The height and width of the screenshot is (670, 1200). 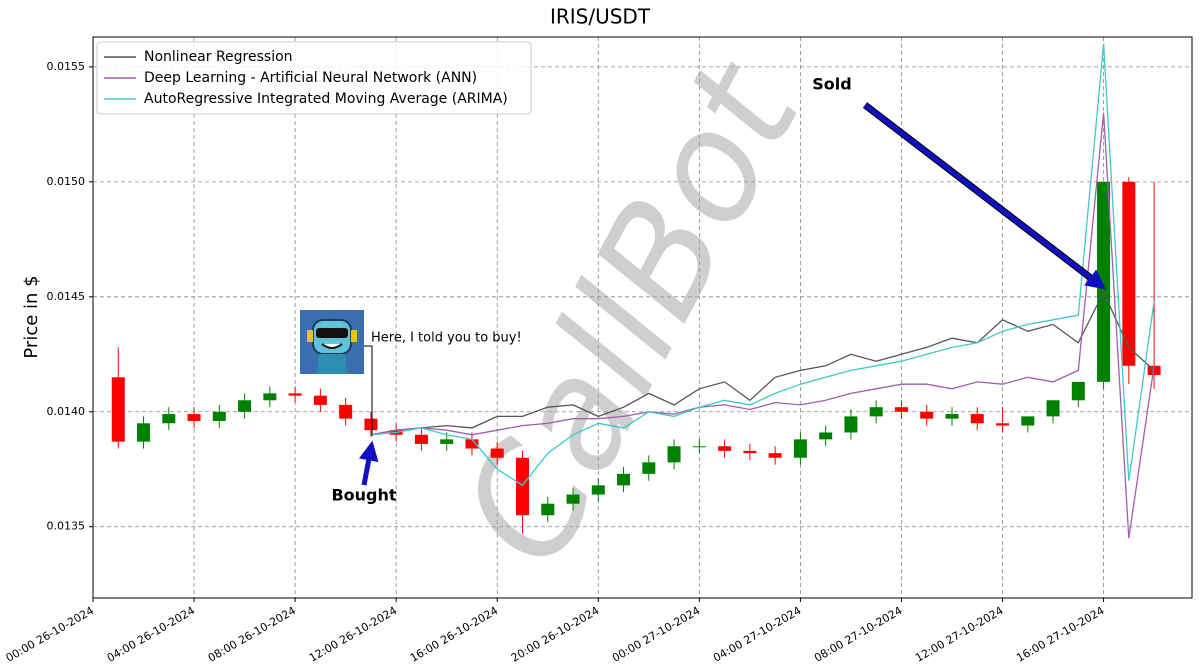 What do you see at coordinates (31, 316) in the screenshot?
I see `y-axis-label: Price in $` at bounding box center [31, 316].